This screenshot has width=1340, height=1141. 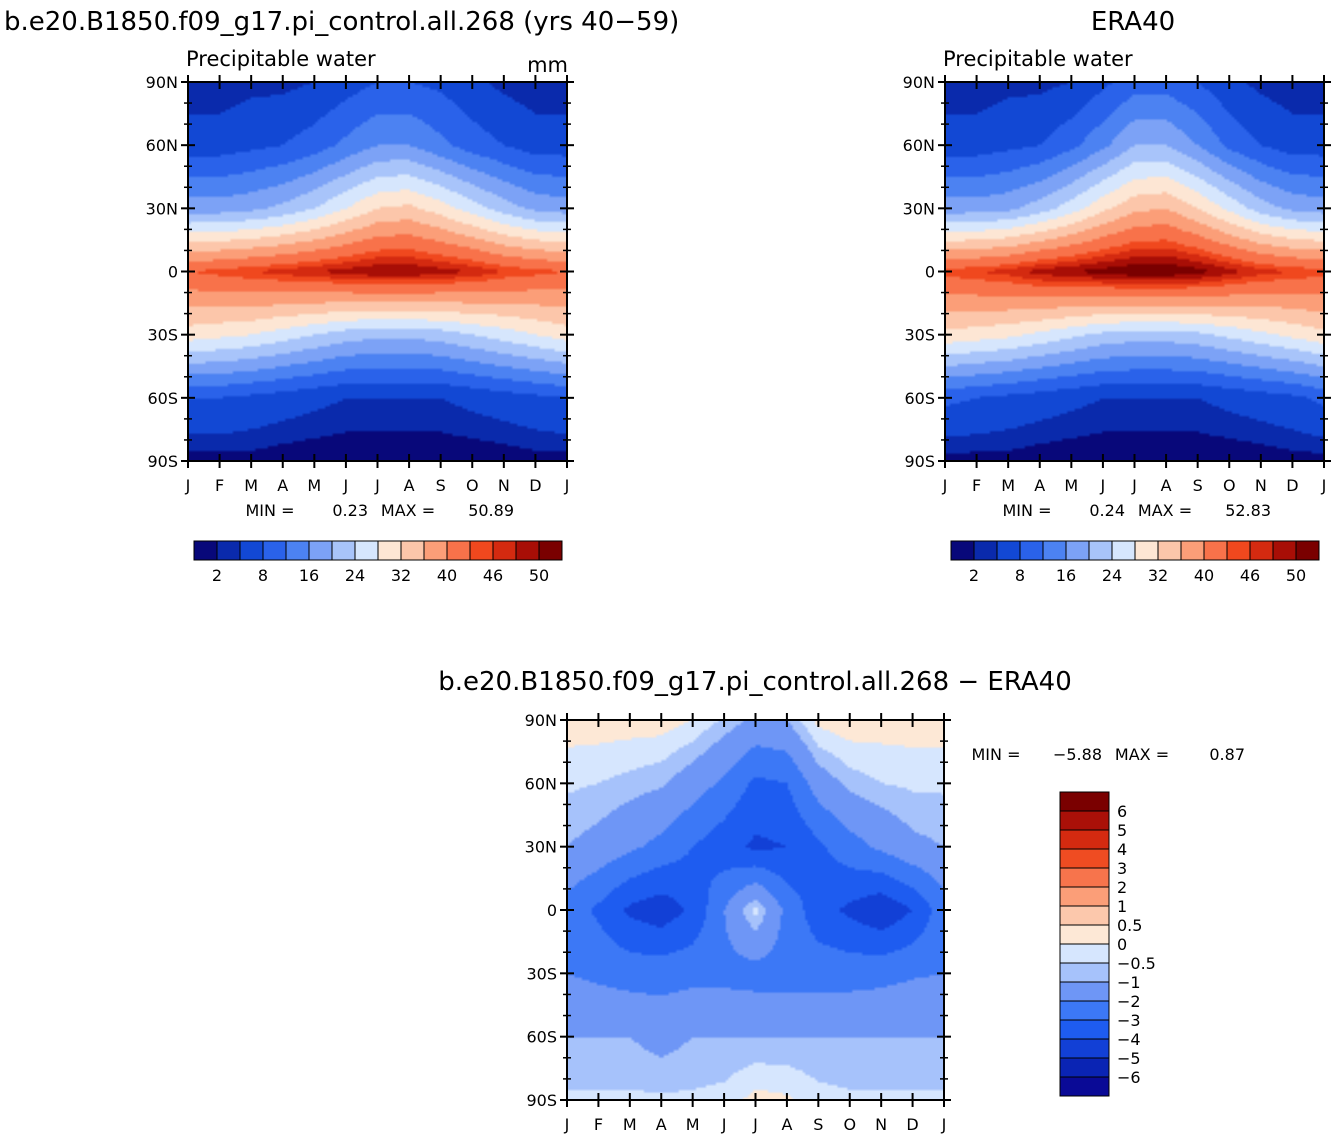 I want to click on era40-max-label: MAX =, so click(x=1165, y=510).